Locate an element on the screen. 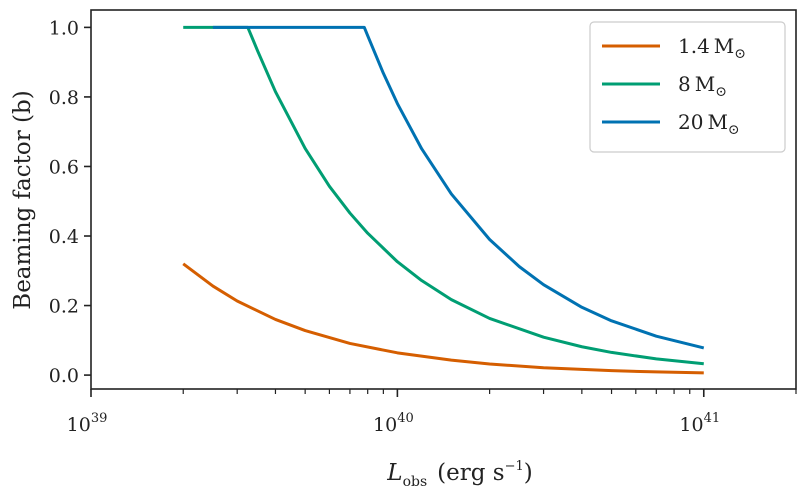 The height and width of the screenshot is (498, 806). x-tick-label: 1040 is located at coordinates (393, 423).